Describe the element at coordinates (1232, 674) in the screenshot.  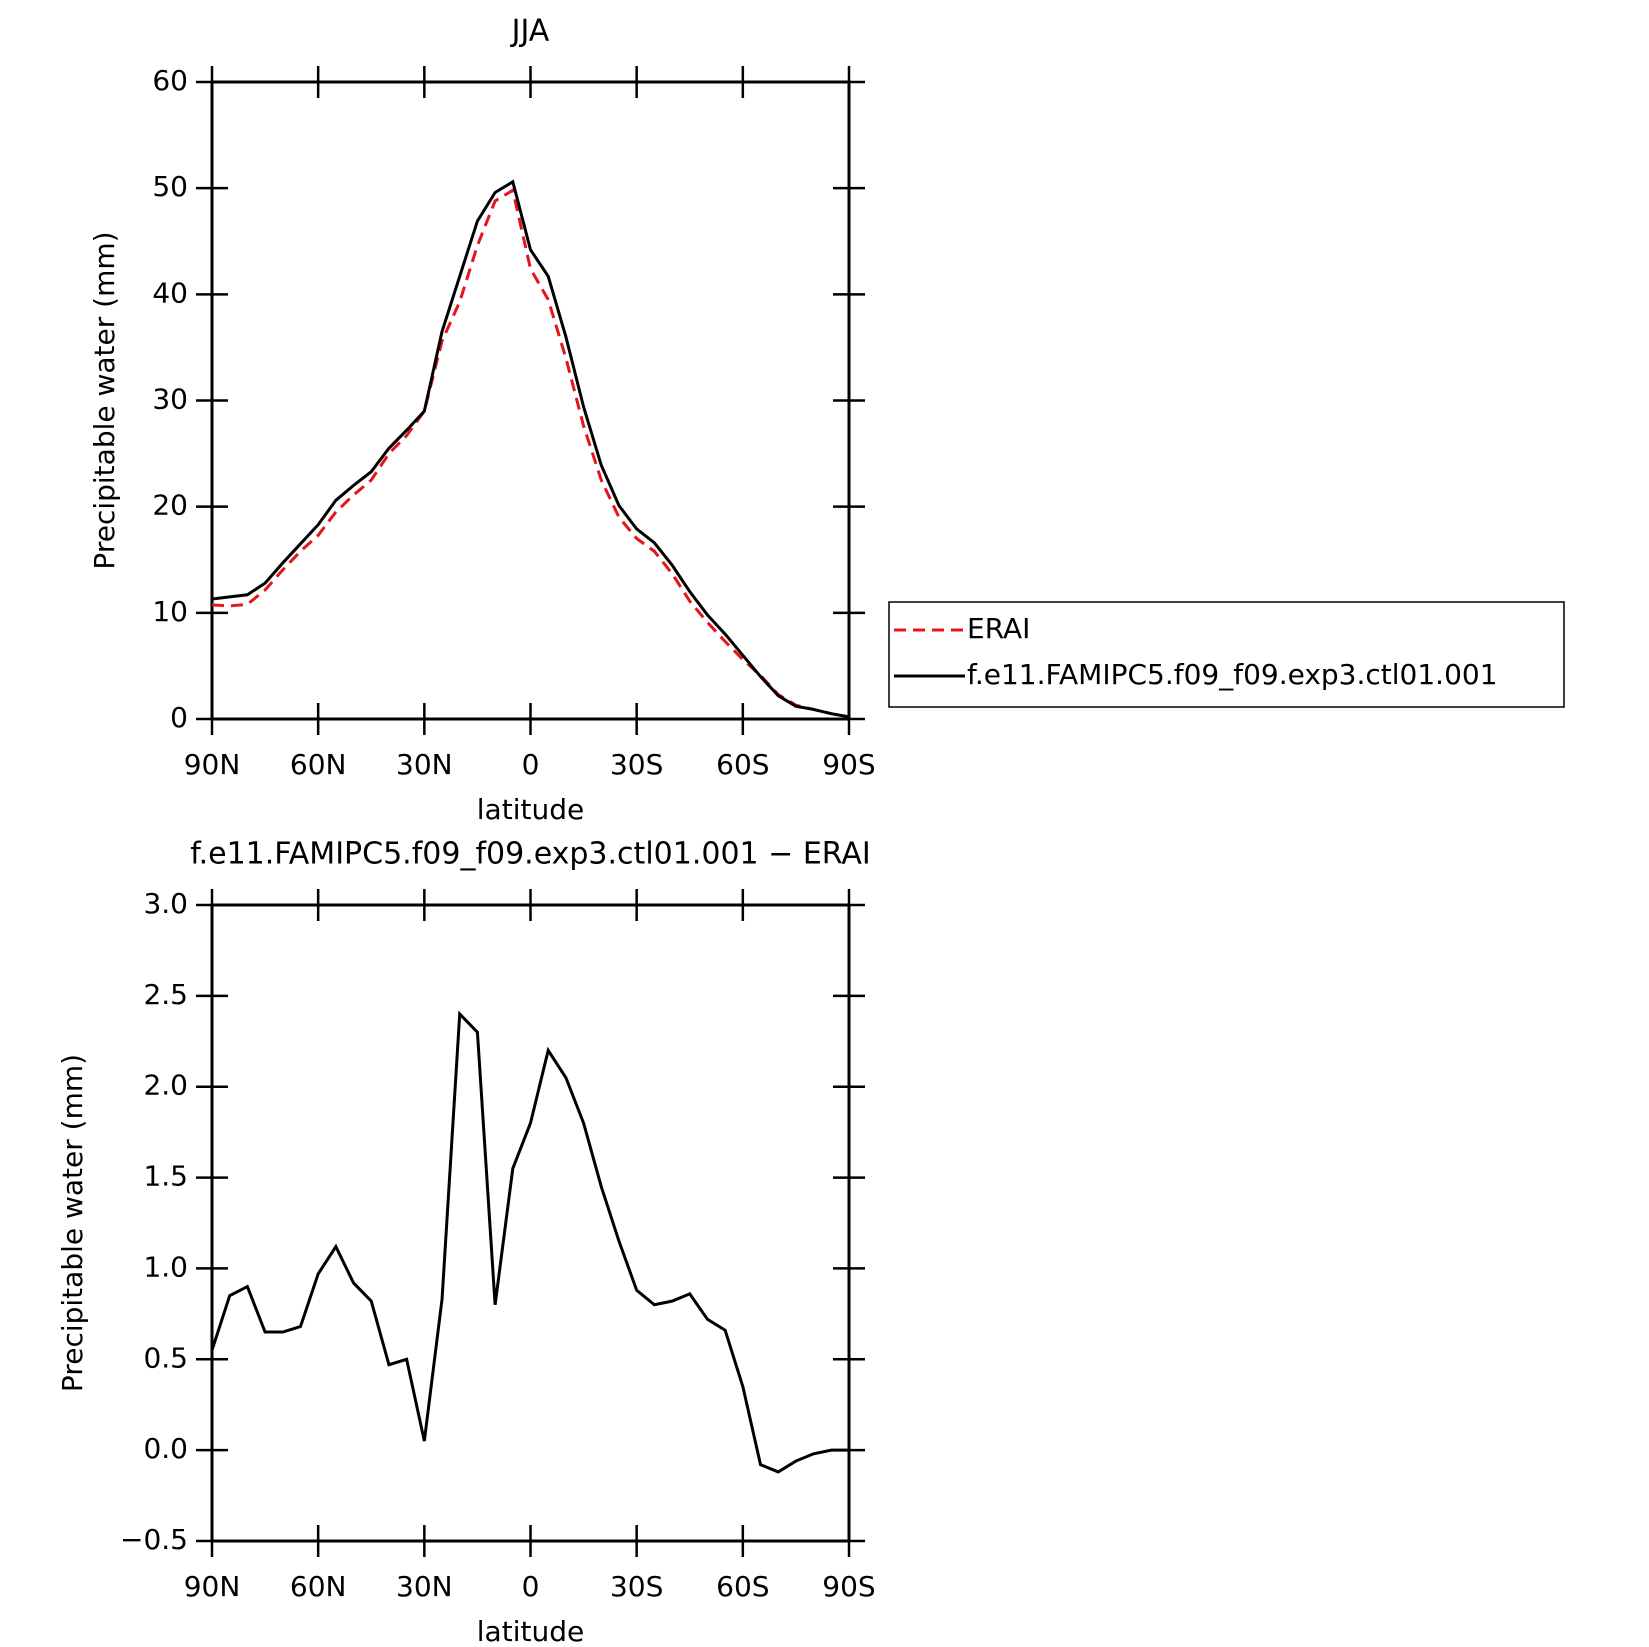
I see `legend-label: f.e11.FAMIPC5.f09_f09.exp3.ctl01.001` at that location.